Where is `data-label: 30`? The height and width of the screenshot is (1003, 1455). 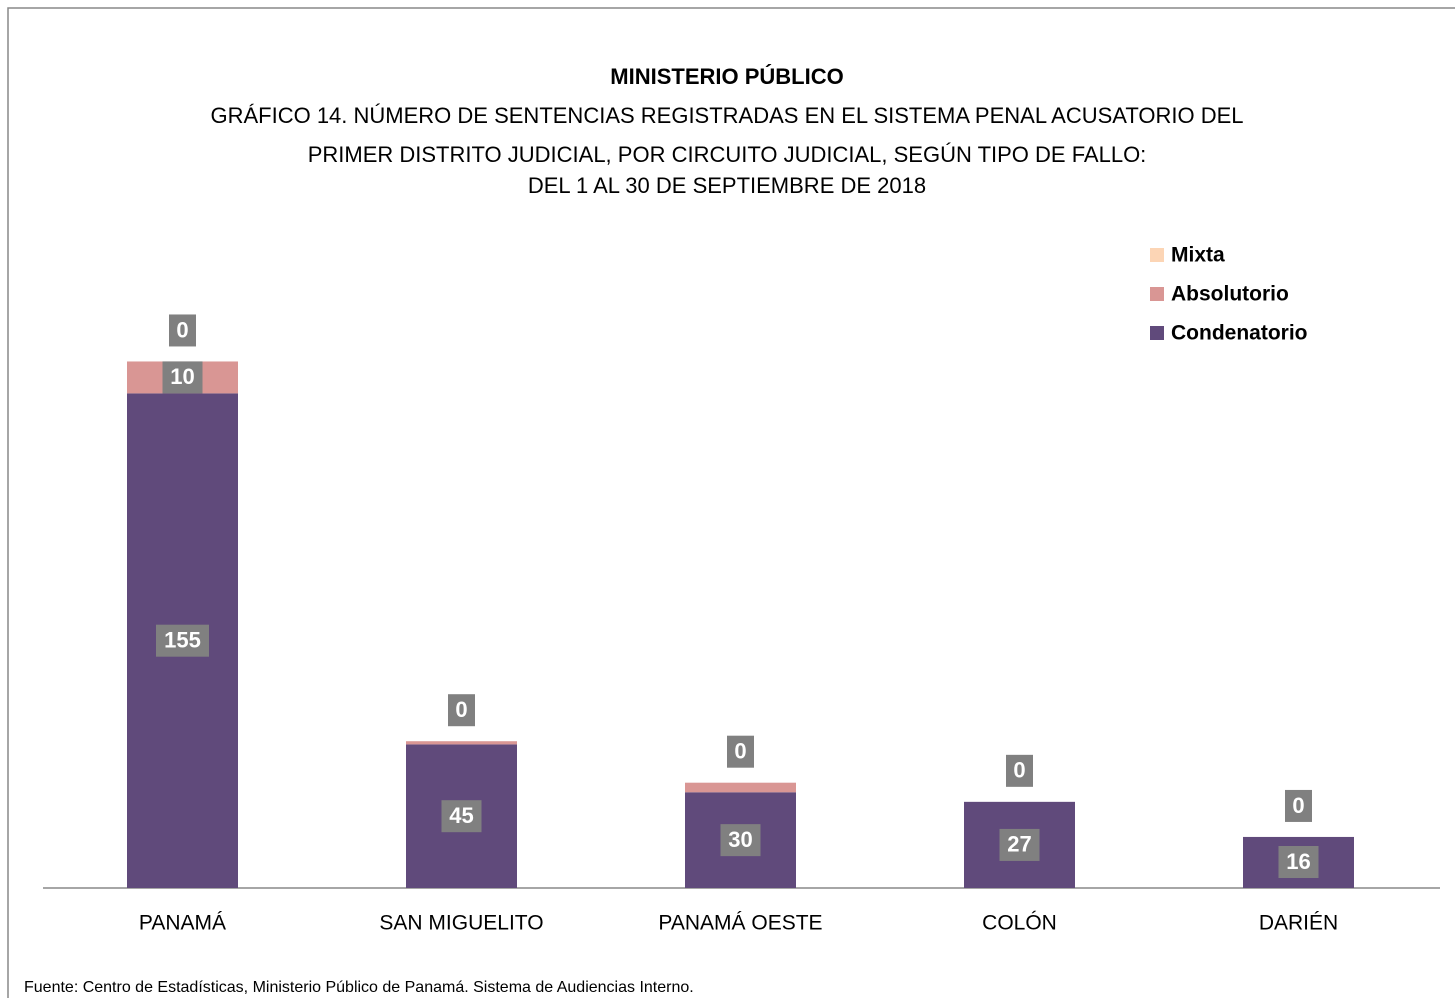 data-label: 30 is located at coordinates (740, 839).